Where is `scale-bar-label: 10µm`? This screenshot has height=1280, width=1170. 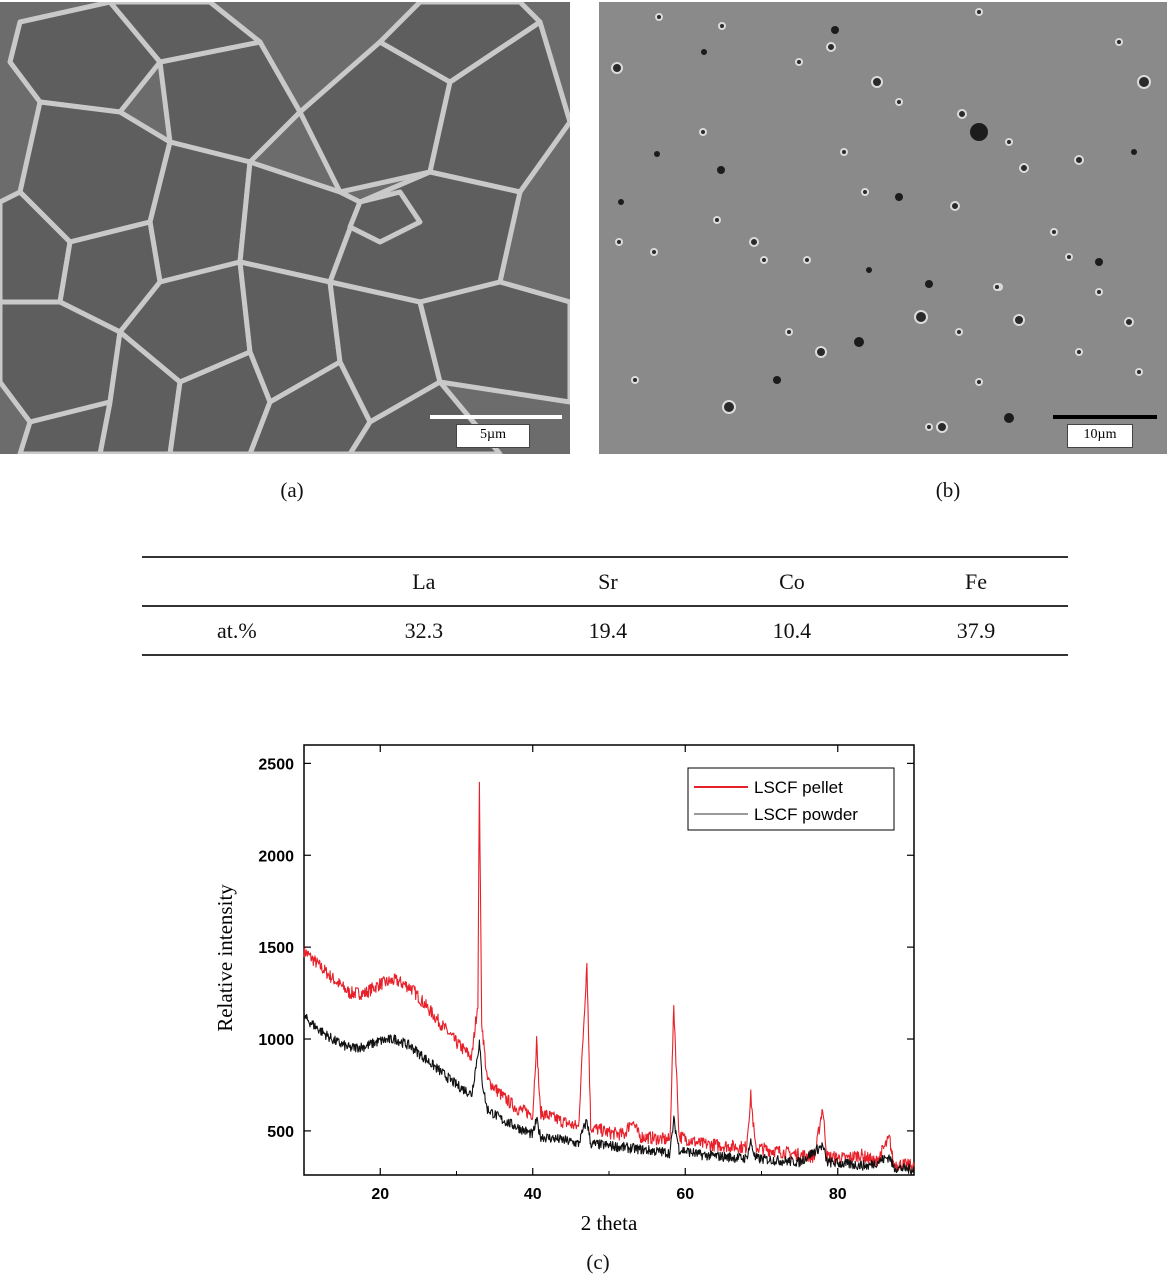 scale-bar-label: 10µm is located at coordinates (1100, 436).